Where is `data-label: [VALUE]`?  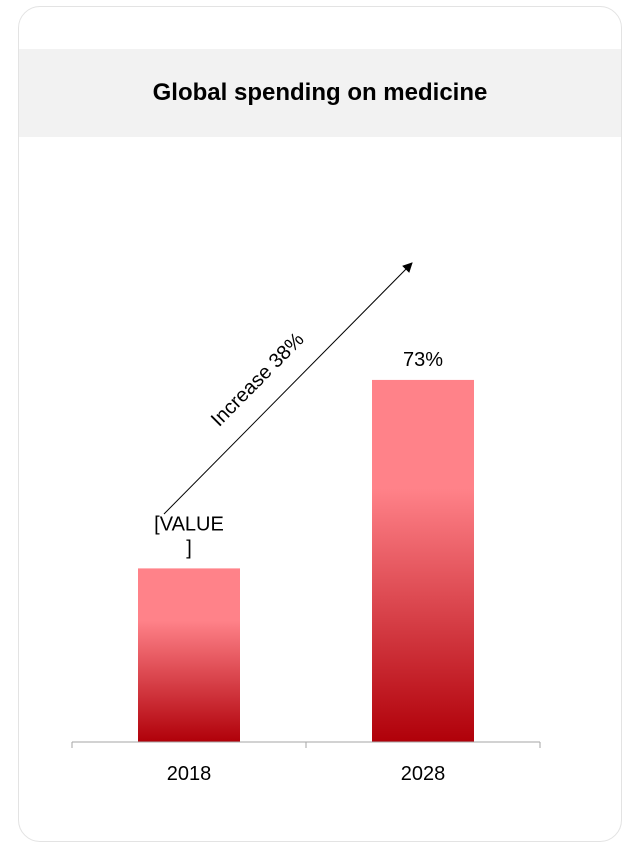 data-label: [VALUE] is located at coordinates (189, 536).